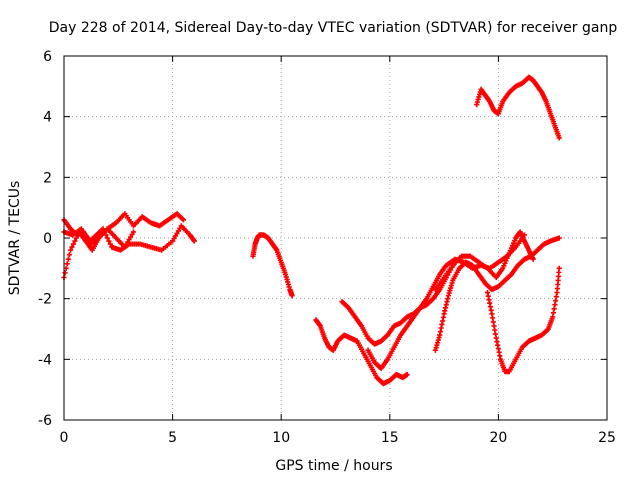 This screenshot has width=640, height=480. I want to click on y-tick-labels: -6 -4 -2 0 2 4 6, so click(45, 239).